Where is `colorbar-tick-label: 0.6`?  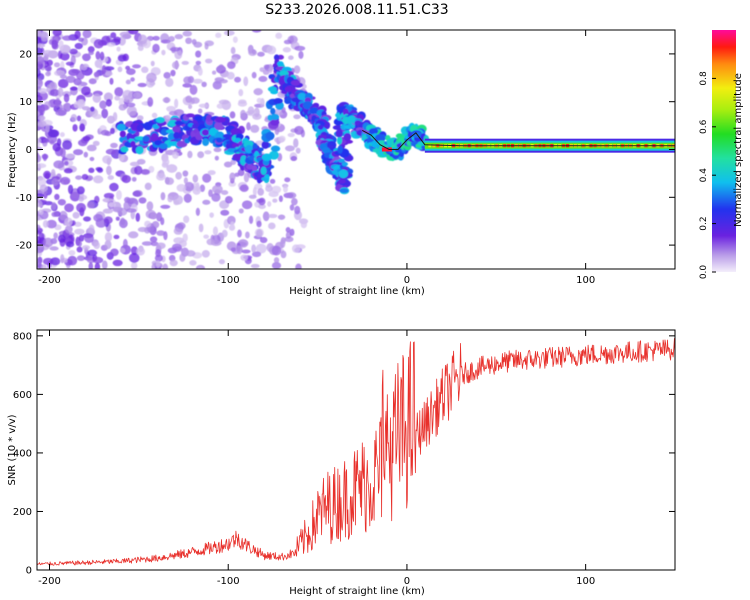 colorbar-tick-label: 0.6 is located at coordinates (704, 126).